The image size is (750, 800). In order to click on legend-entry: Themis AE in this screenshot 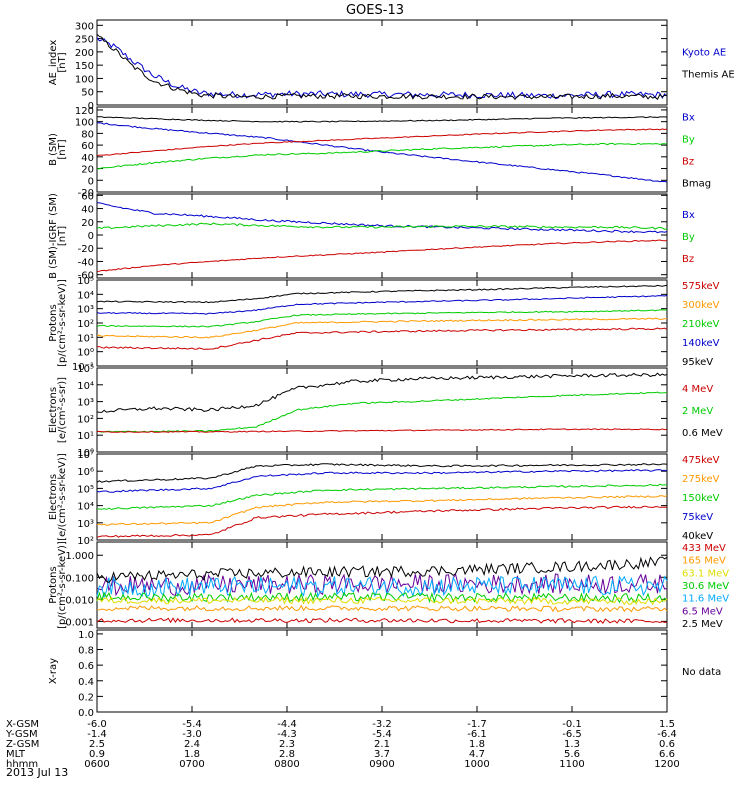, I will do `click(708, 75)`.